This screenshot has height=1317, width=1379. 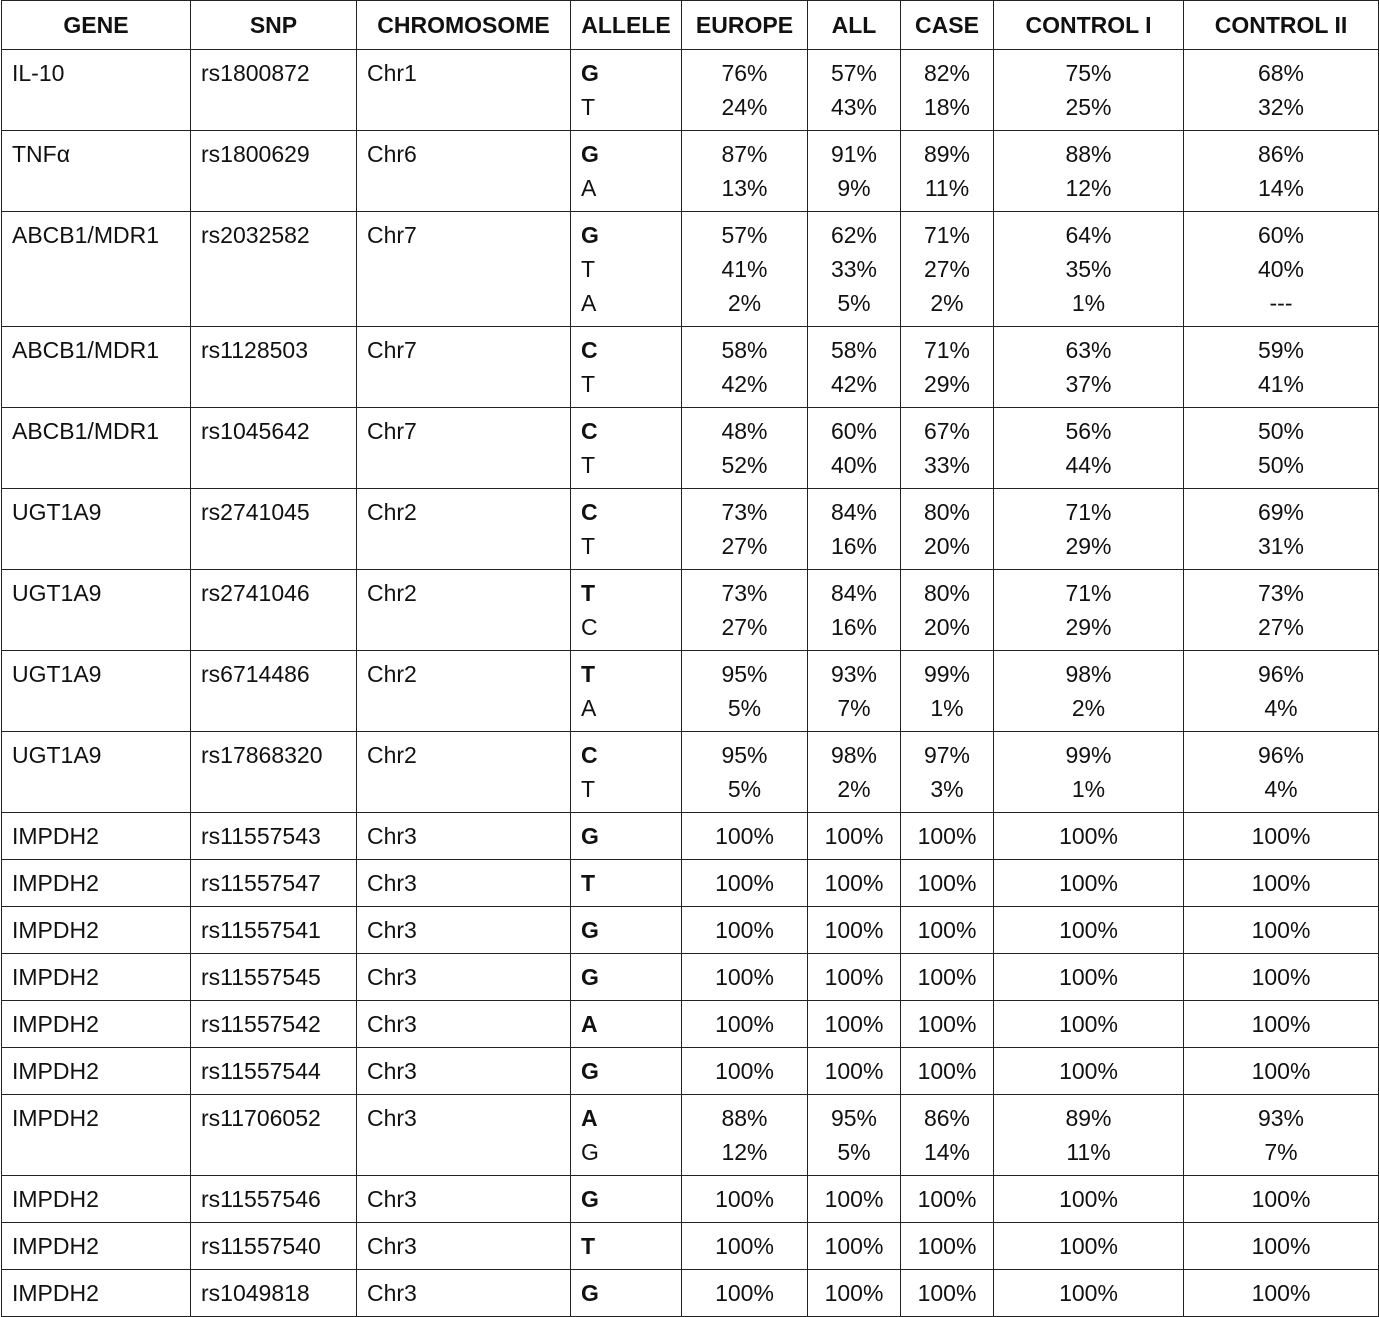 I want to click on frequency-cell: 98% 2%, so click(x=854, y=772).